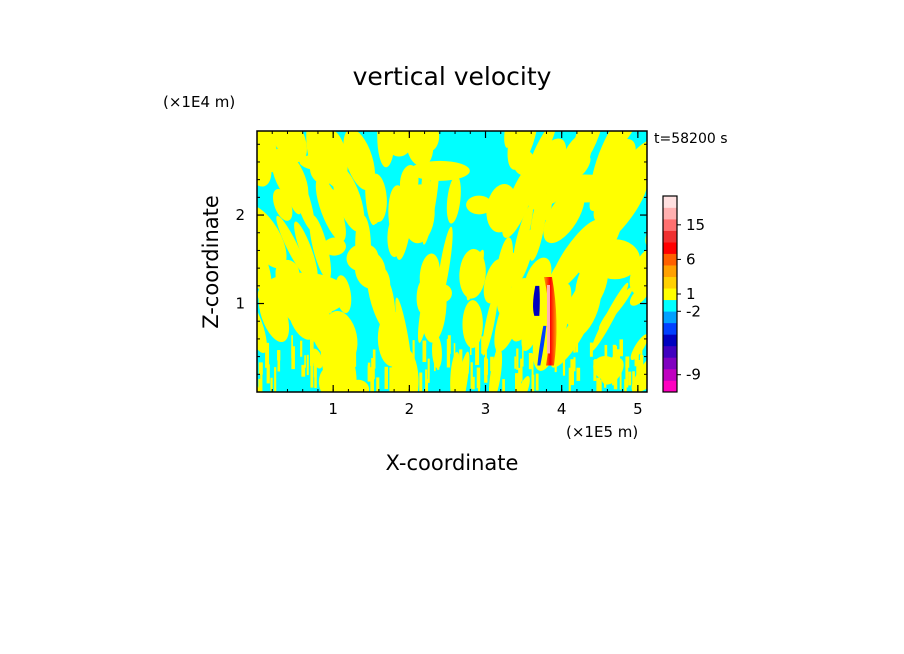 Image resolution: width=904 pixels, height=654 pixels. What do you see at coordinates (550, 321) in the screenshot?
I see `updraft-core` at bounding box center [550, 321].